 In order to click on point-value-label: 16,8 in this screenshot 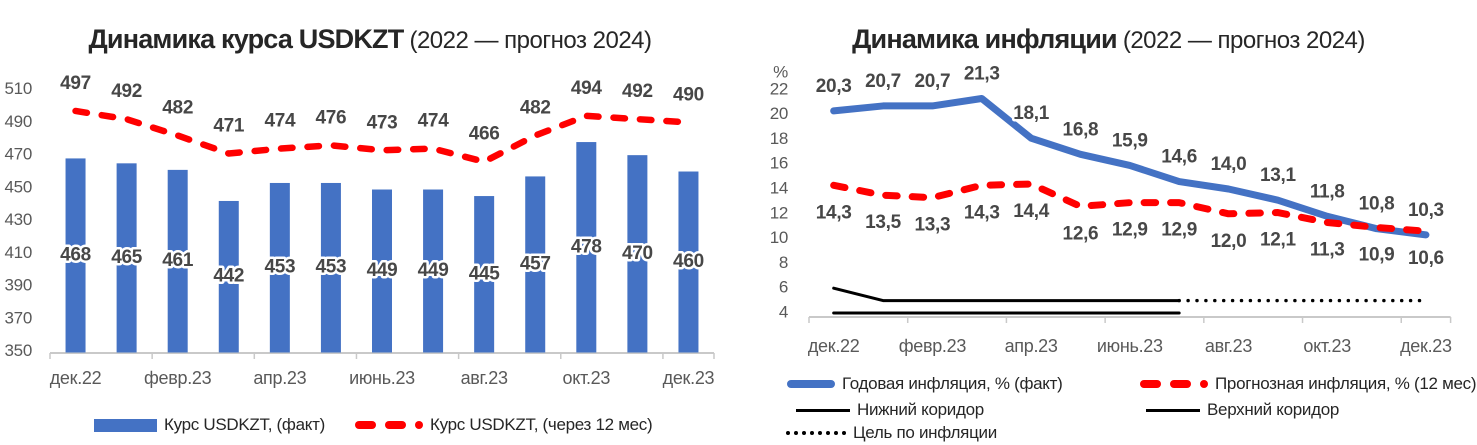, I will do `click(1081, 129)`.